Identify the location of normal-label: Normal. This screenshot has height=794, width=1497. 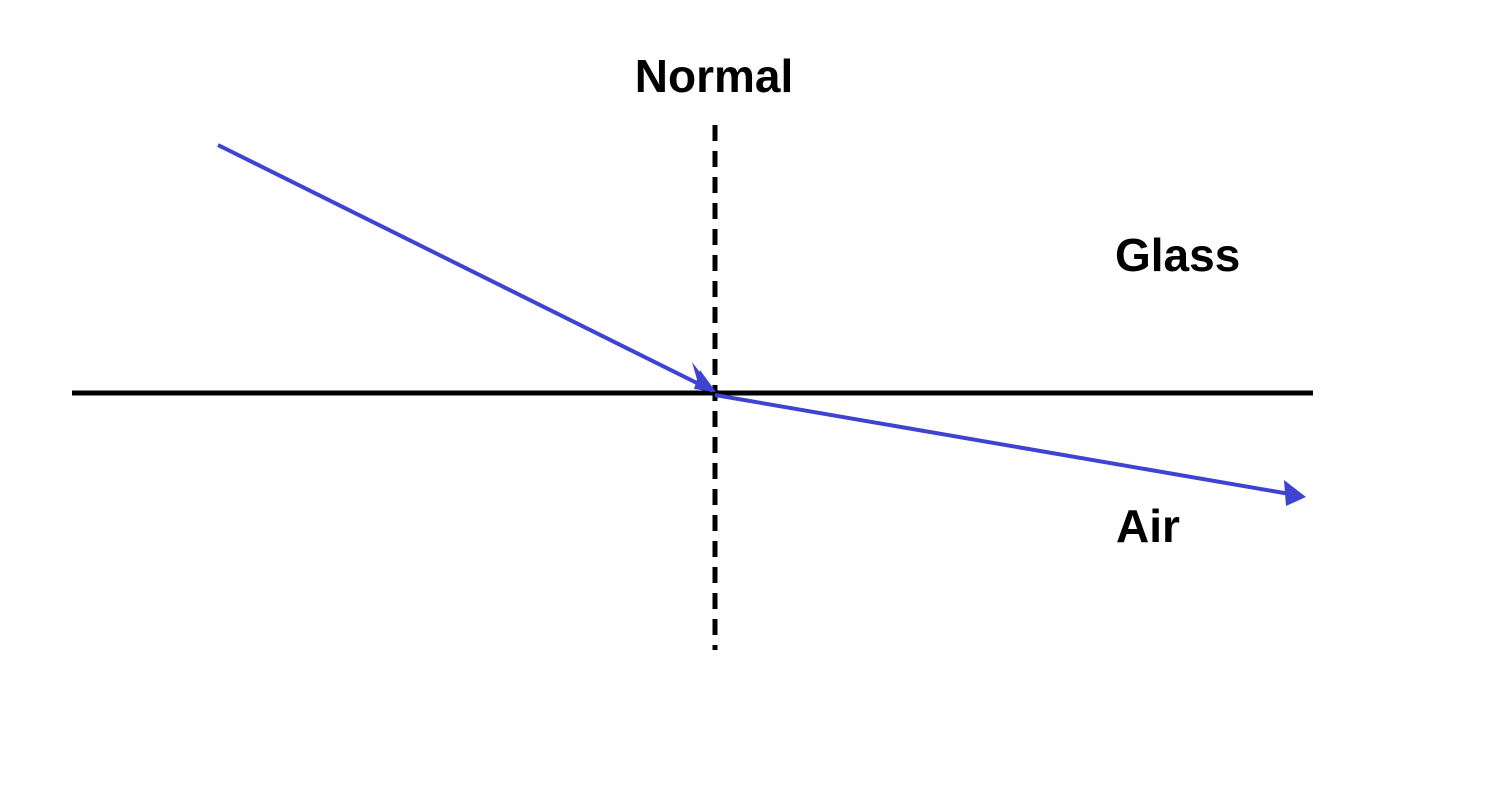
(714, 76).